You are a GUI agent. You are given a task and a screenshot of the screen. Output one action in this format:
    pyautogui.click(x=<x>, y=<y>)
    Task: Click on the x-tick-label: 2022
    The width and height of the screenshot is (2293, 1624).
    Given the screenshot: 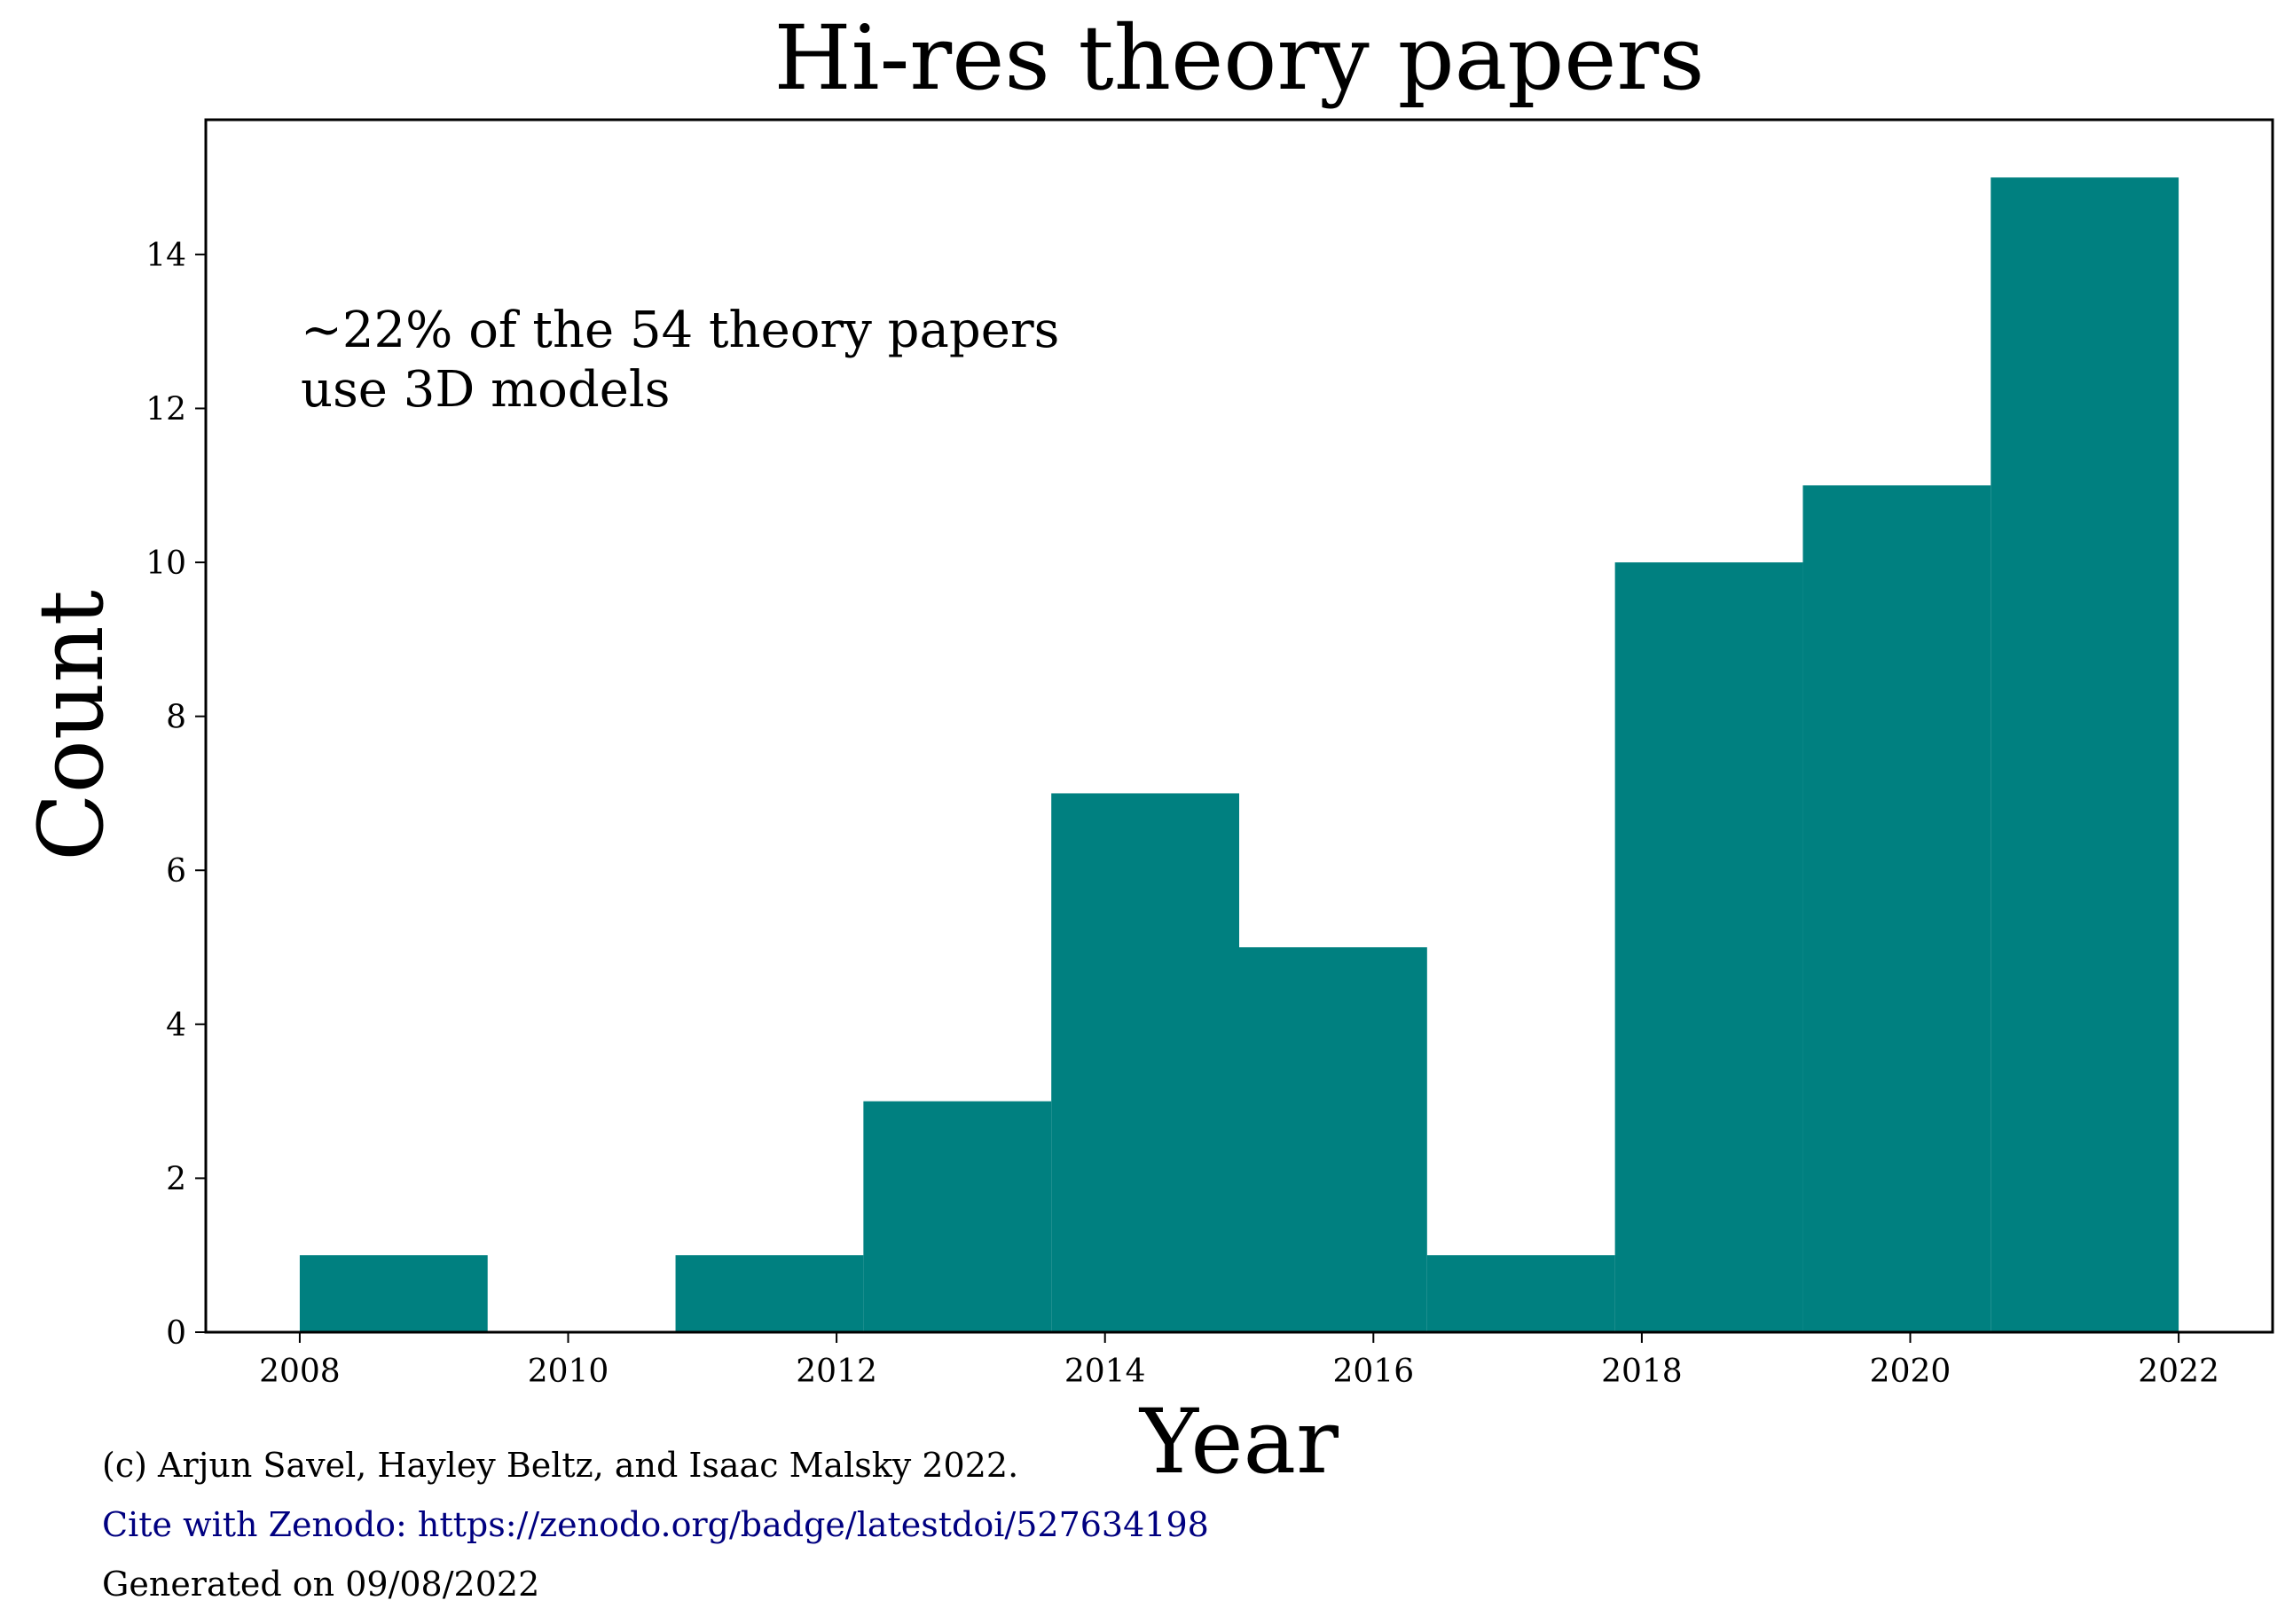 What is the action you would take?
    pyautogui.click(x=2179, y=1372)
    